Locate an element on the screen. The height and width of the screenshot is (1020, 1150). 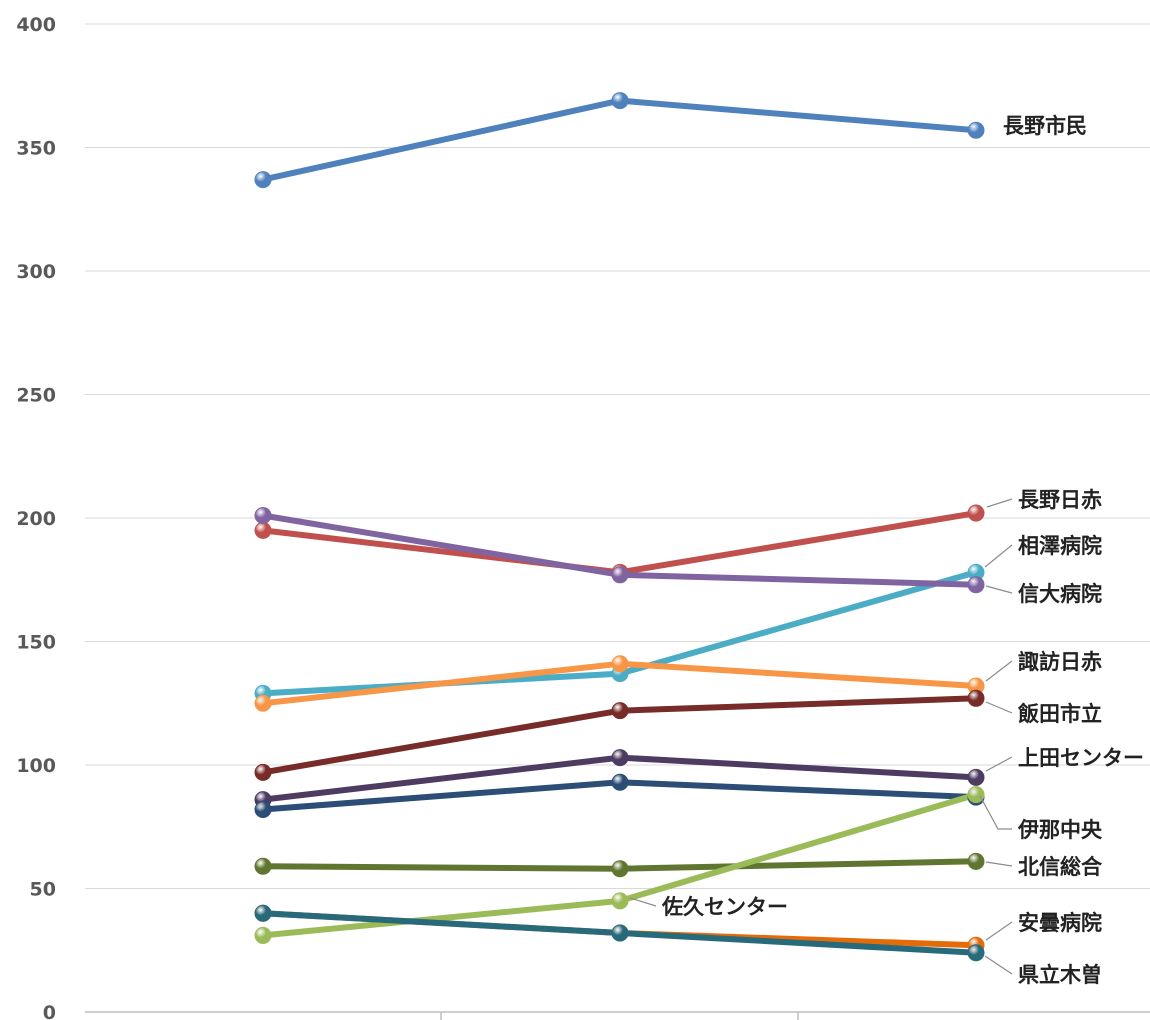
y-tick-label: 300 is located at coordinates (36, 272).